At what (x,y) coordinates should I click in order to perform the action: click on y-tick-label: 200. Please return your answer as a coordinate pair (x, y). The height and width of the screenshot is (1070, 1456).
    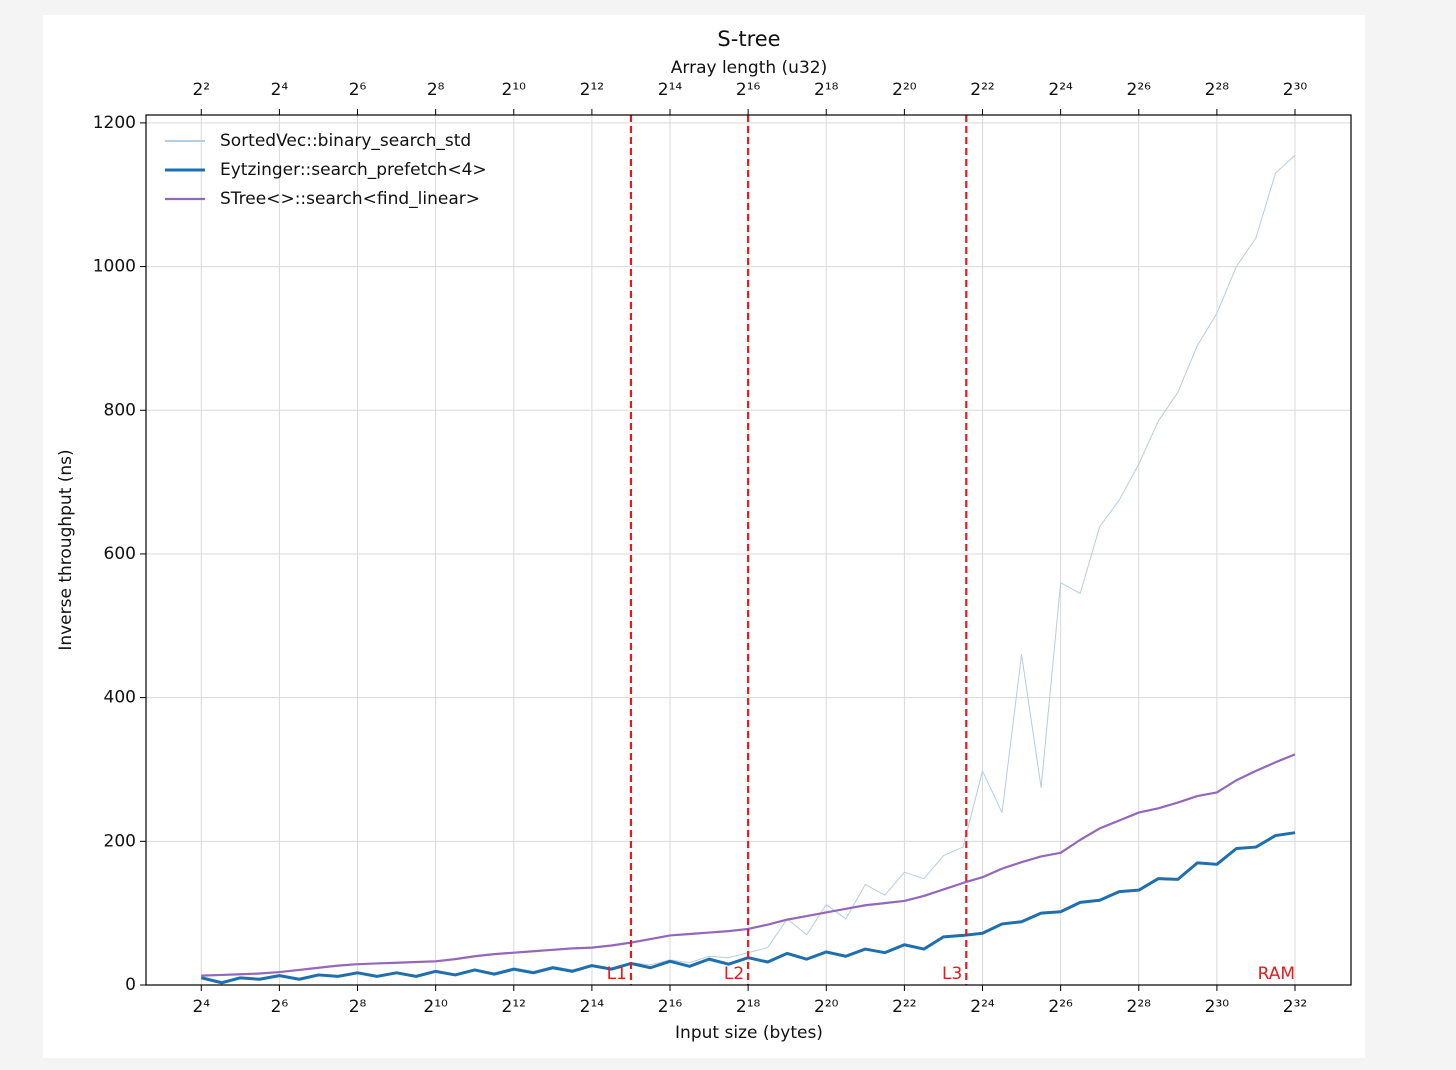
    Looking at the image, I should click on (120, 841).